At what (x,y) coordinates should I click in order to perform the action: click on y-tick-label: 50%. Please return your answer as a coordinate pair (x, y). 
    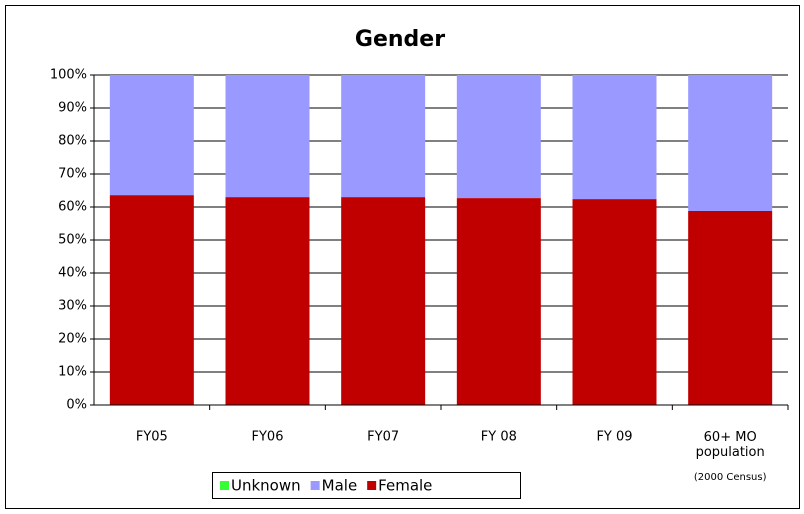
    Looking at the image, I should click on (72, 240).